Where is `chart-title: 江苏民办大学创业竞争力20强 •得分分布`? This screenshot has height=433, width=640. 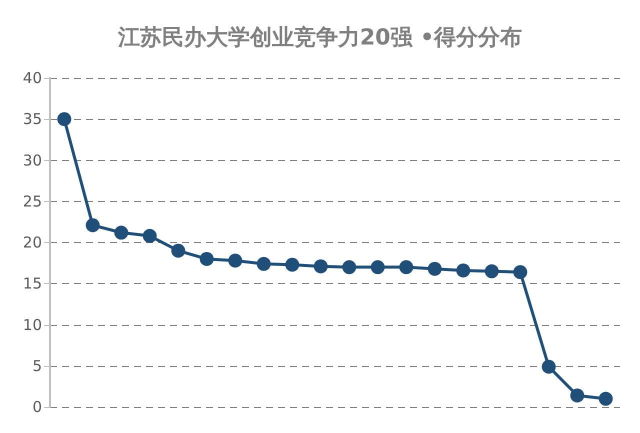
chart-title: 江苏民办大学创业竞争力20强 •得分分布 is located at coordinates (319, 37).